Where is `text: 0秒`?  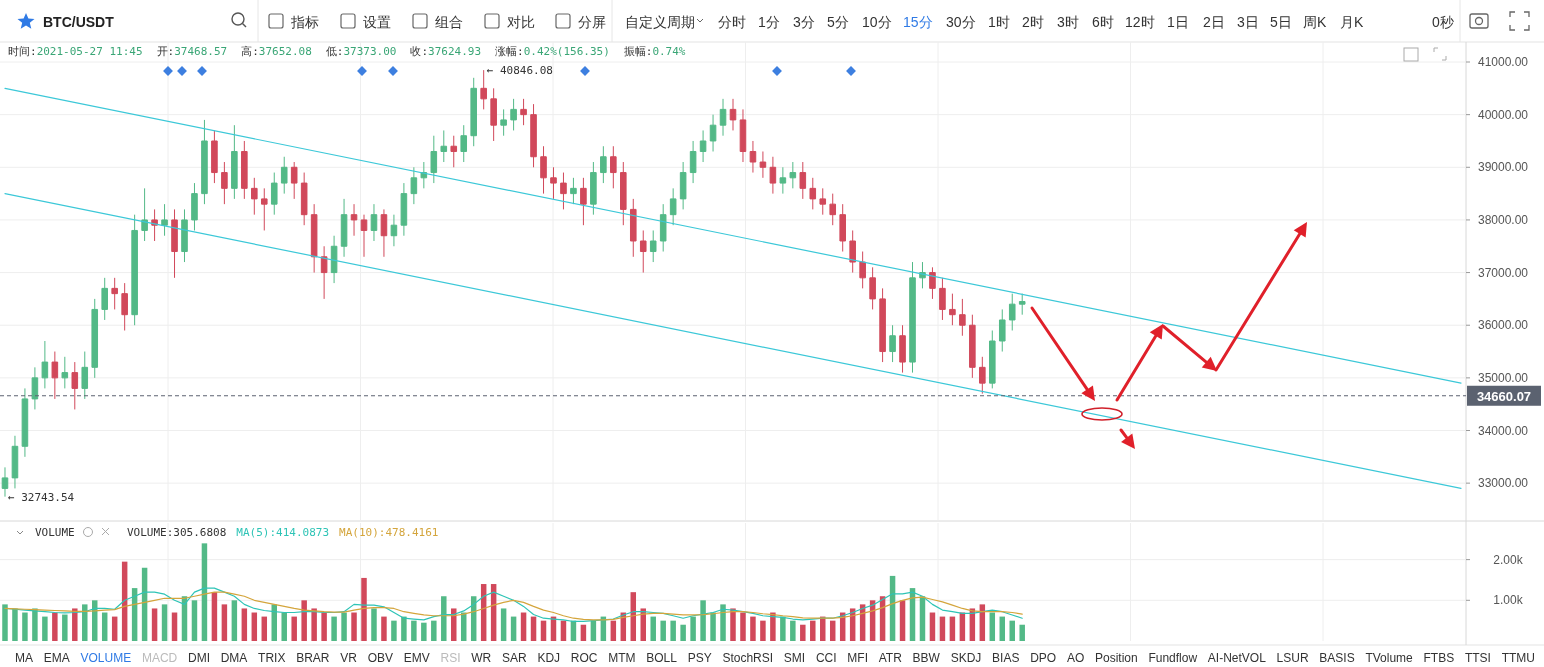 text: 0秒 is located at coordinates (1443, 22).